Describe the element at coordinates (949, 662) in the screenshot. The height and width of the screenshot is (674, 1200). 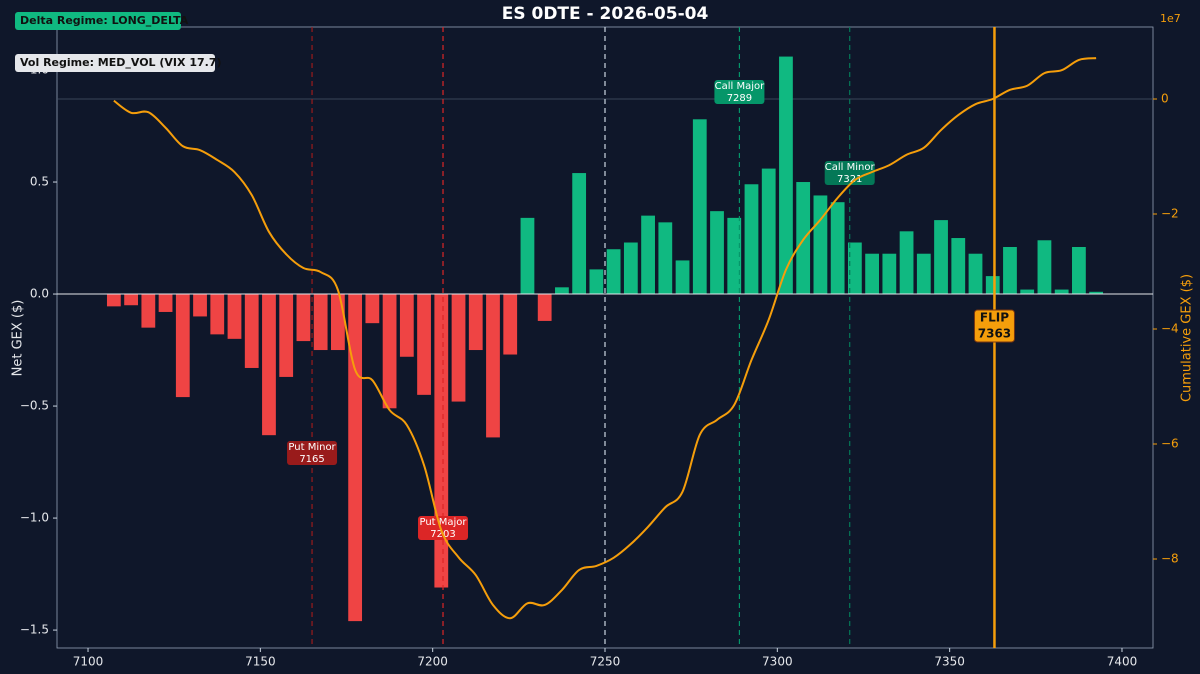
I see `x-tick-label: 7350` at that location.